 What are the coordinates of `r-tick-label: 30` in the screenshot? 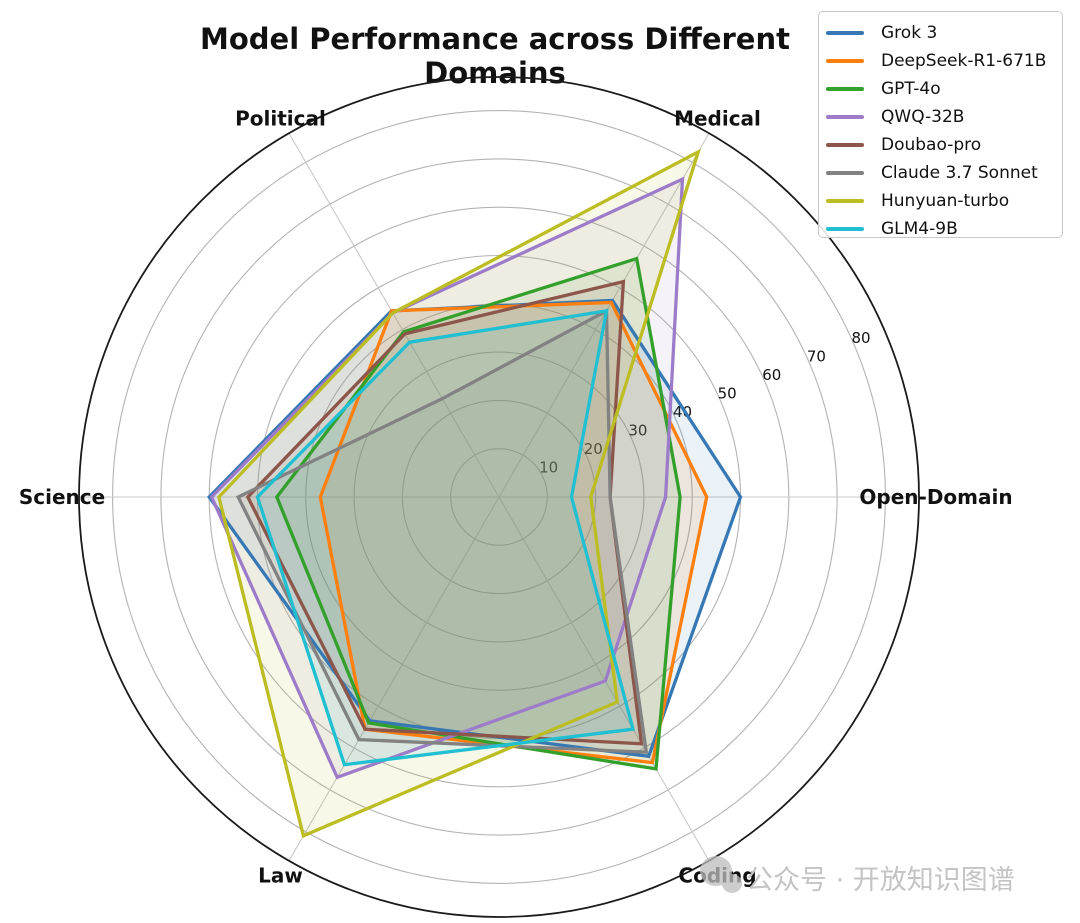 It's located at (637, 431).